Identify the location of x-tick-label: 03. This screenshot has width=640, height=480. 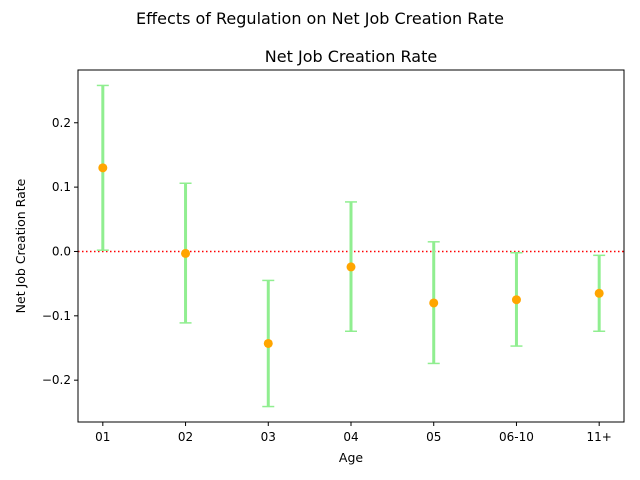
(268, 437).